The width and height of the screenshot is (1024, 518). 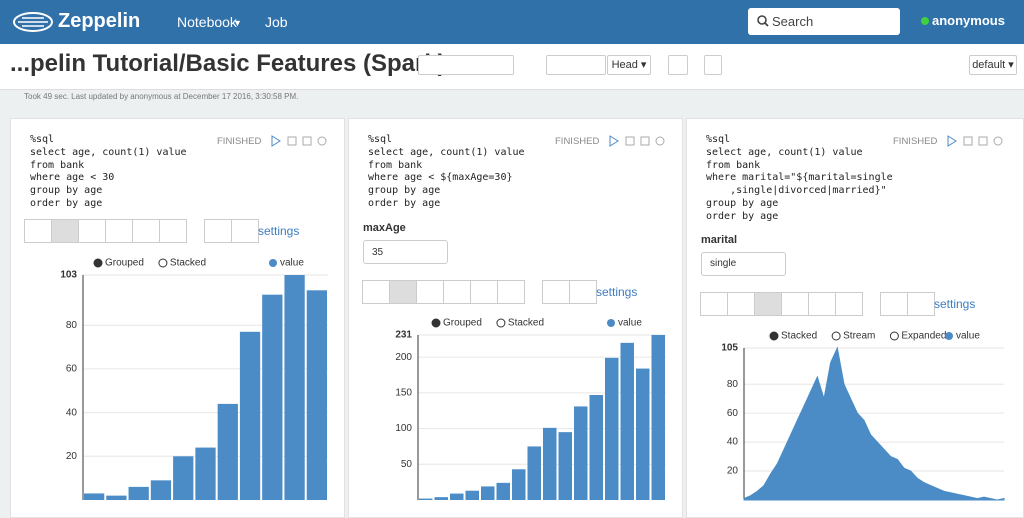 What do you see at coordinates (796, 191) in the screenshot?
I see `code-line: ,single|divorced|married}"` at bounding box center [796, 191].